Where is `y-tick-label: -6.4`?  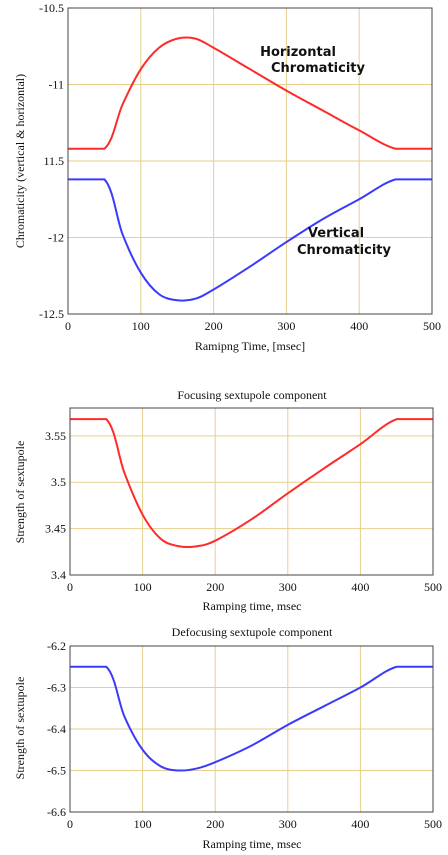
y-tick-label: -6.4 is located at coordinates (56, 729).